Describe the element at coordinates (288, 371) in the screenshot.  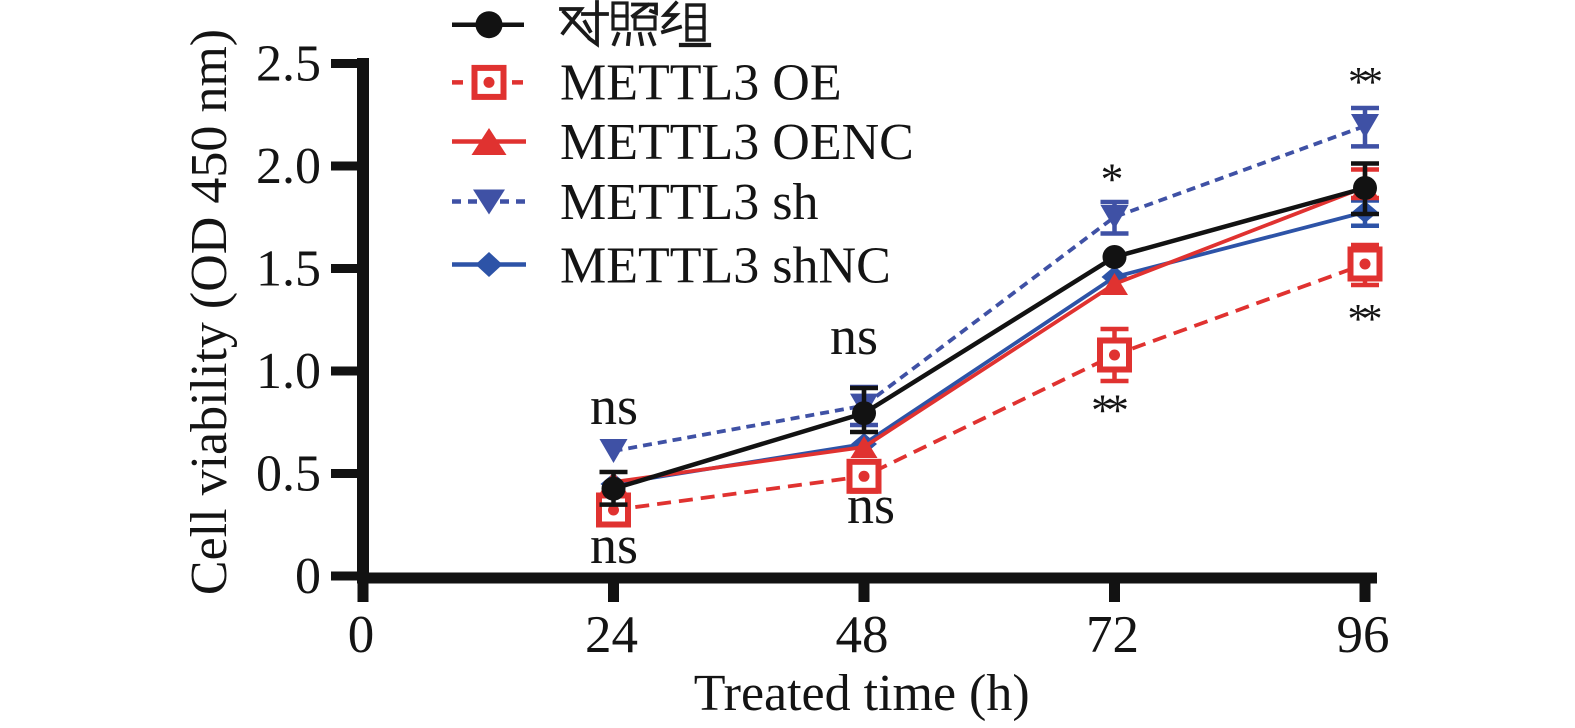
I see `svg-text: 1.0` at that location.